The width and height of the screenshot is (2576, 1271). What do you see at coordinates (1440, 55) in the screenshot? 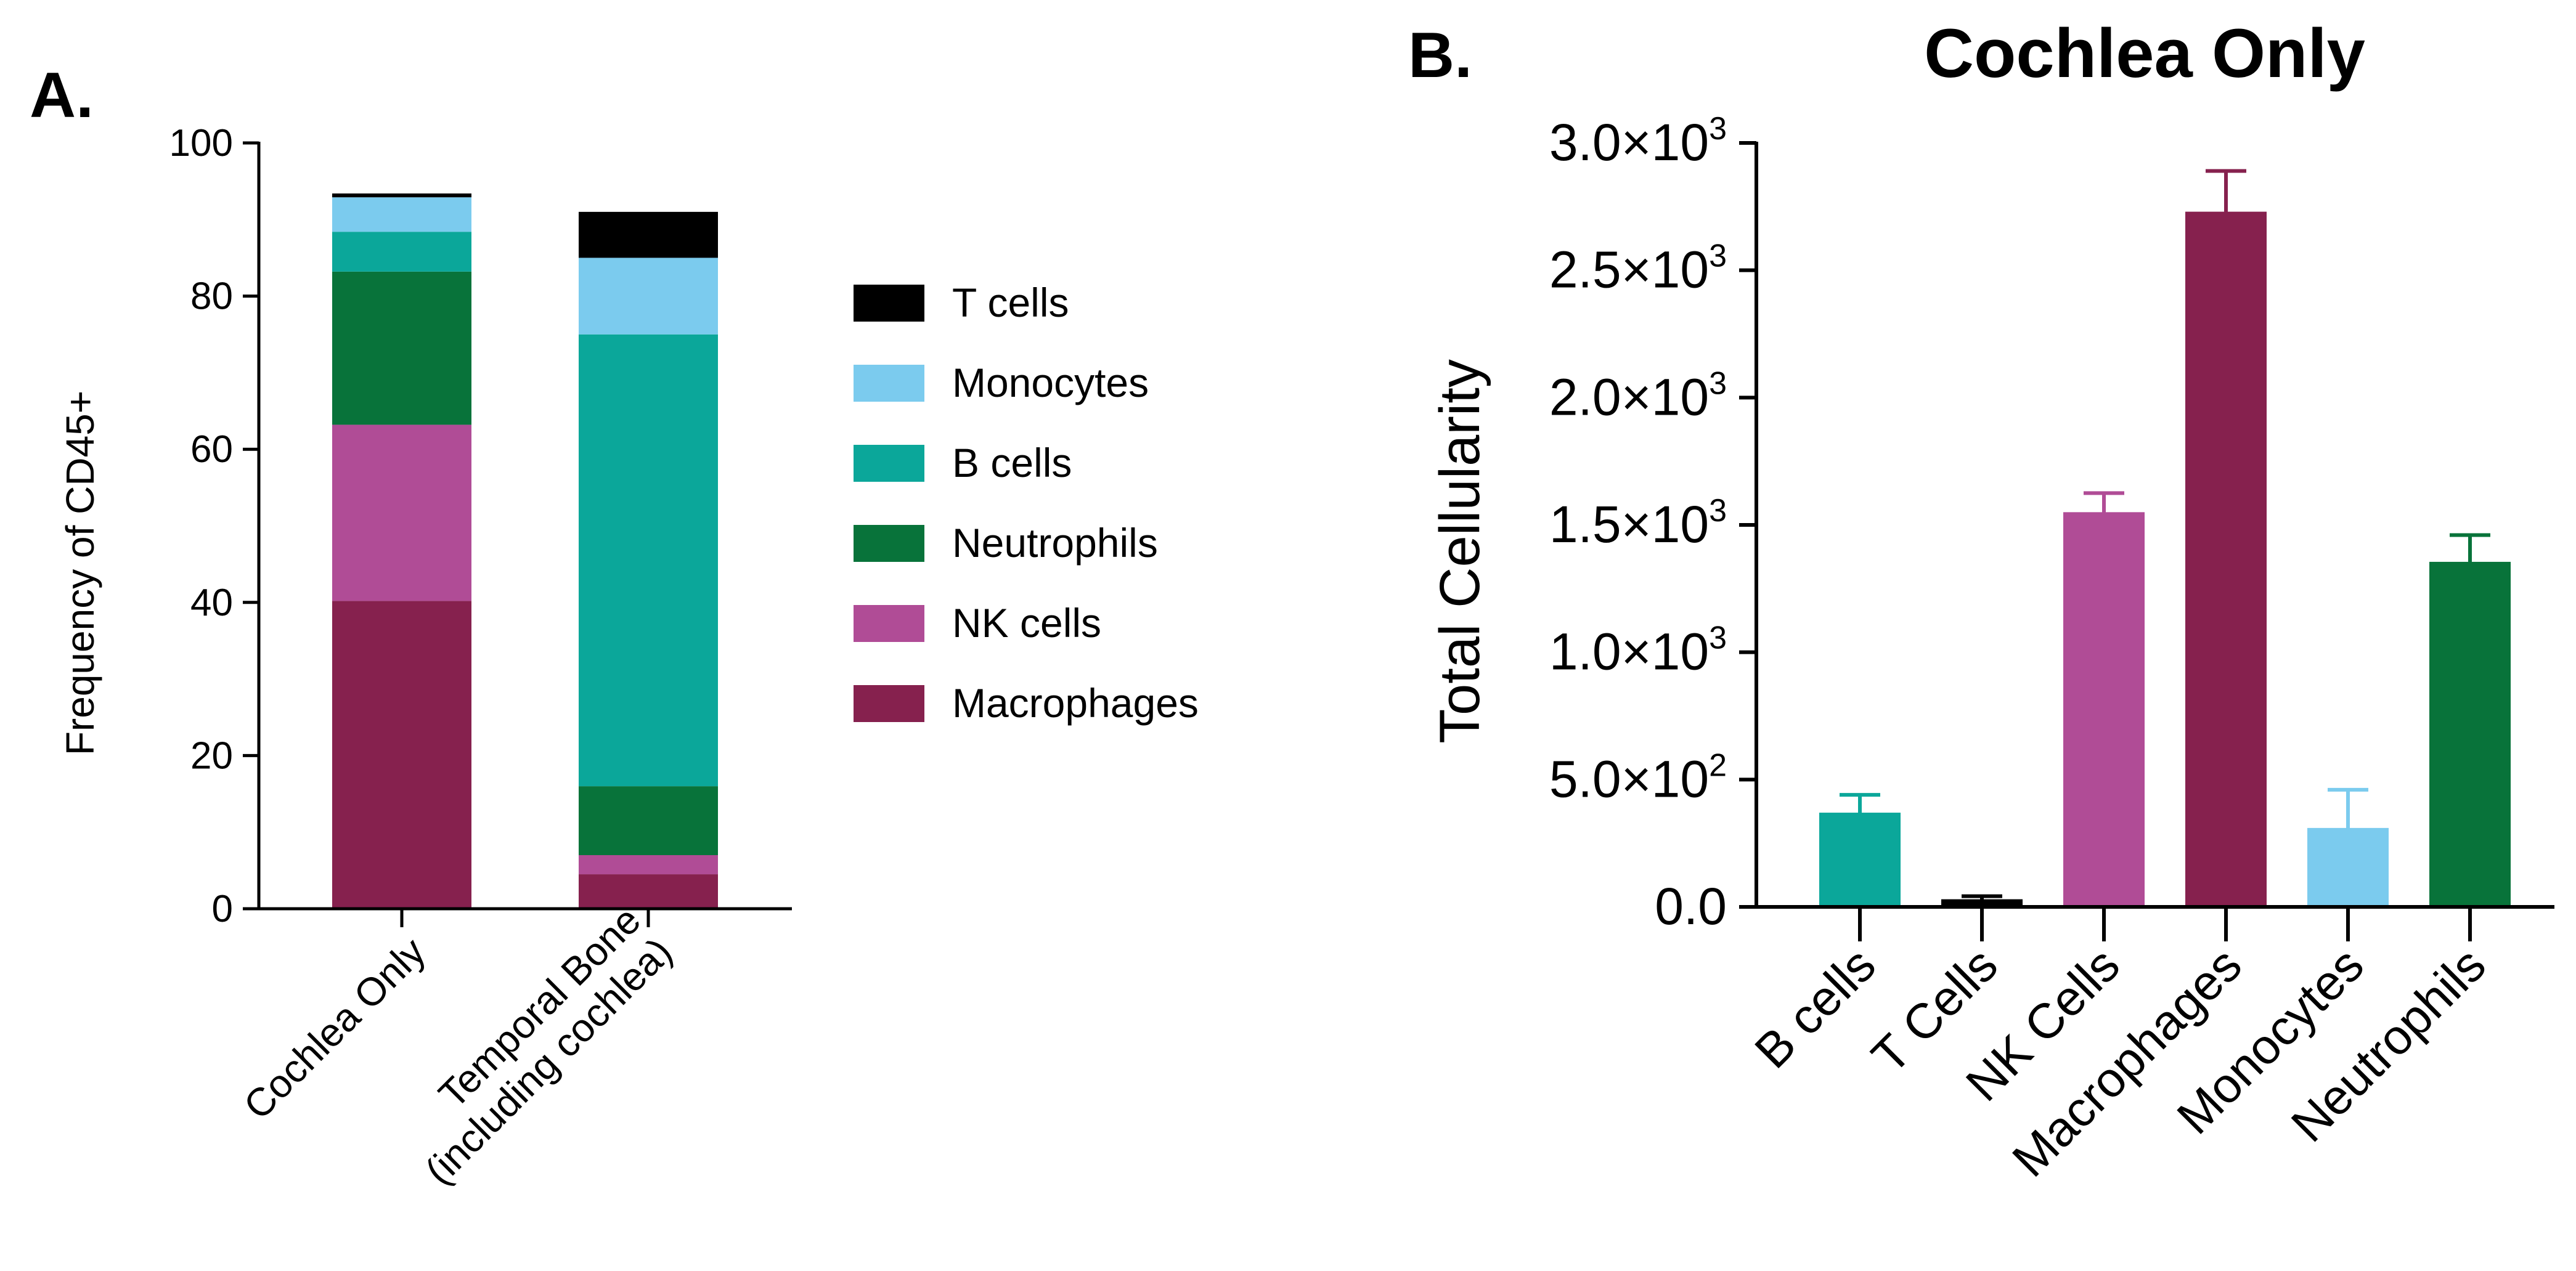
I see `panel-b-label: B.` at bounding box center [1440, 55].